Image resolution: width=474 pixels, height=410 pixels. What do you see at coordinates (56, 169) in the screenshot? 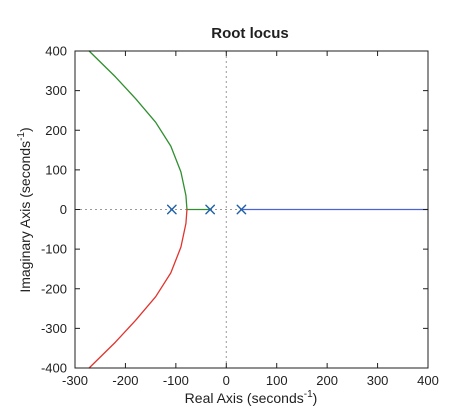
I see `y-tick-label-100: 100` at bounding box center [56, 169].